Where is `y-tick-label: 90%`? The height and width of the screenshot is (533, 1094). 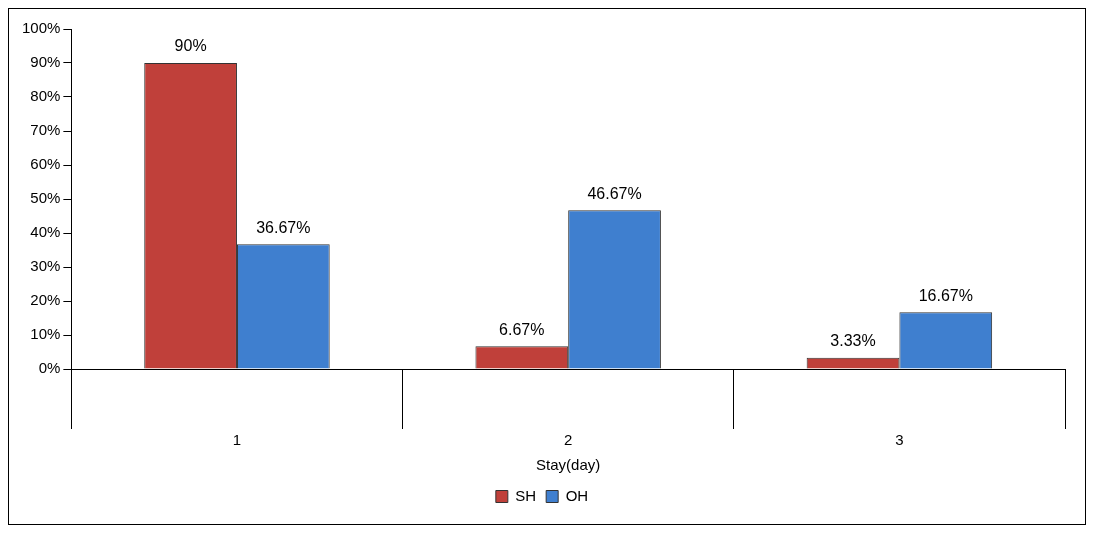
y-tick-label: 90% is located at coordinates (45, 62).